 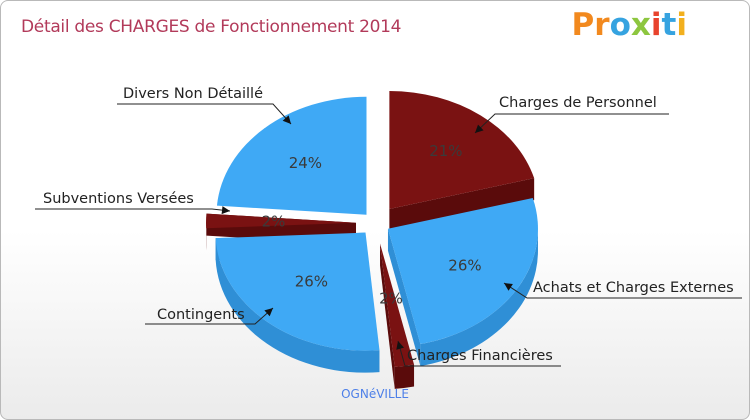 What do you see at coordinates (445, 151) in the screenshot?
I see `slice-percent-label: 21%` at bounding box center [445, 151].